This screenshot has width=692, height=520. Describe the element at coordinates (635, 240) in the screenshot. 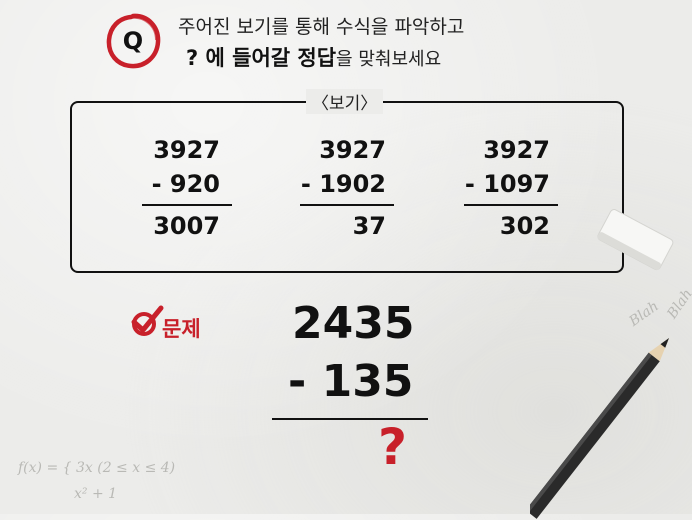

I see `eraser-icon` at that location.